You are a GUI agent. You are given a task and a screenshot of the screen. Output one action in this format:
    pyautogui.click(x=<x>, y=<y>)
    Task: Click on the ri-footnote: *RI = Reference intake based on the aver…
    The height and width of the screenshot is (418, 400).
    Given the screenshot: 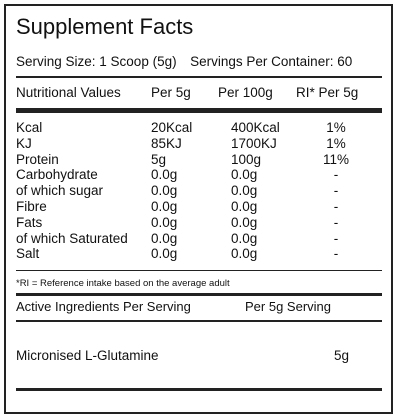 What is the action you would take?
    pyautogui.click(x=123, y=283)
    